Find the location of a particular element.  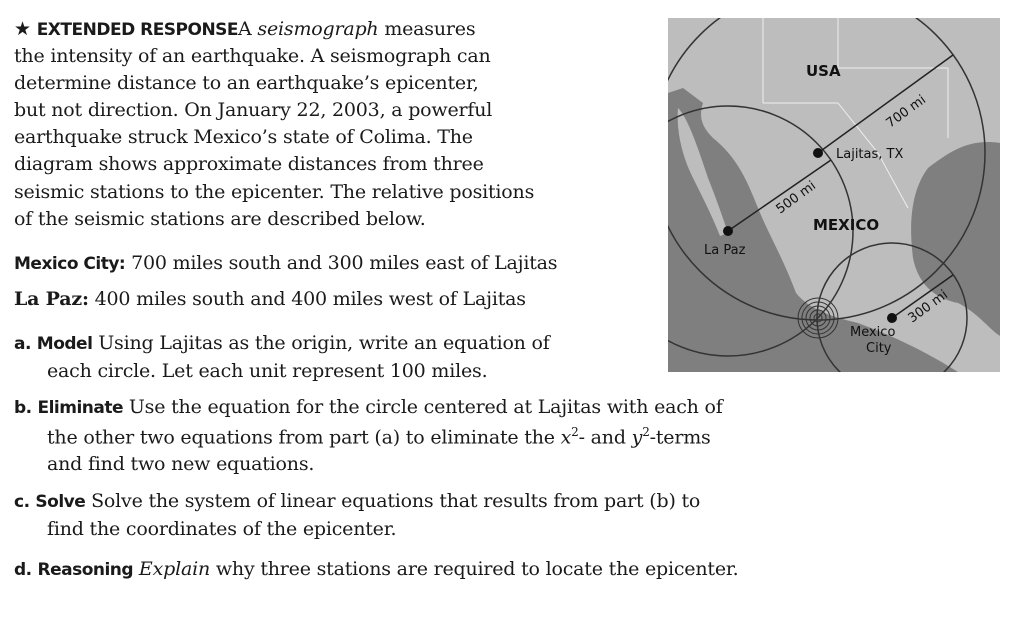

part-letter: b. is located at coordinates (23, 408).